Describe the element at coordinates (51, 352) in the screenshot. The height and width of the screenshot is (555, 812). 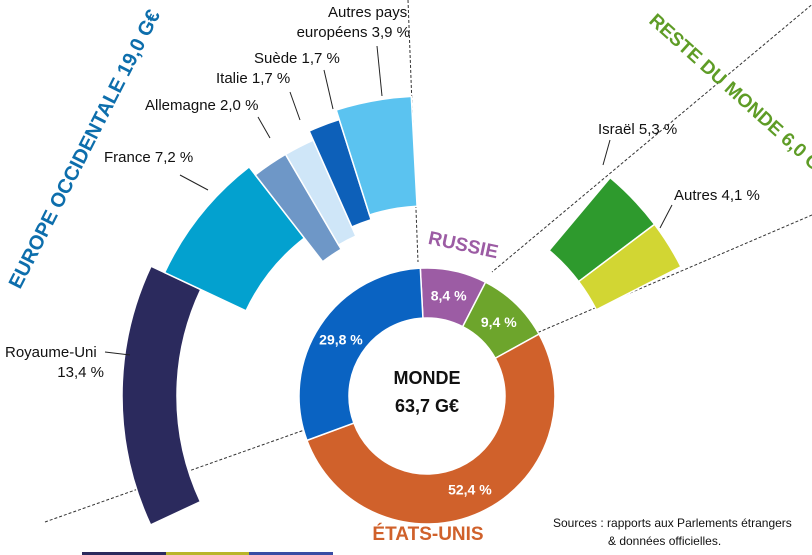
I see `label-royaume-uni: Royaume-Uni` at that location.